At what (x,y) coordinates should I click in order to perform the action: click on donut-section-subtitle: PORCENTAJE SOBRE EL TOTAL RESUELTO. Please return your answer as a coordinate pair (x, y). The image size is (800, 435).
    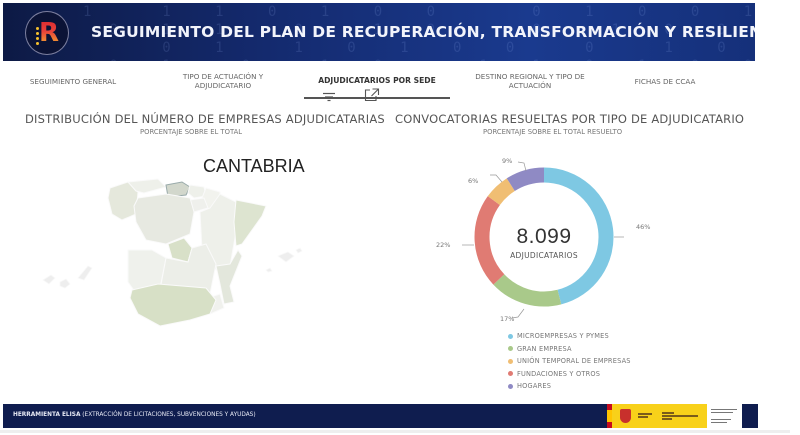
    Looking at the image, I should click on (553, 132).